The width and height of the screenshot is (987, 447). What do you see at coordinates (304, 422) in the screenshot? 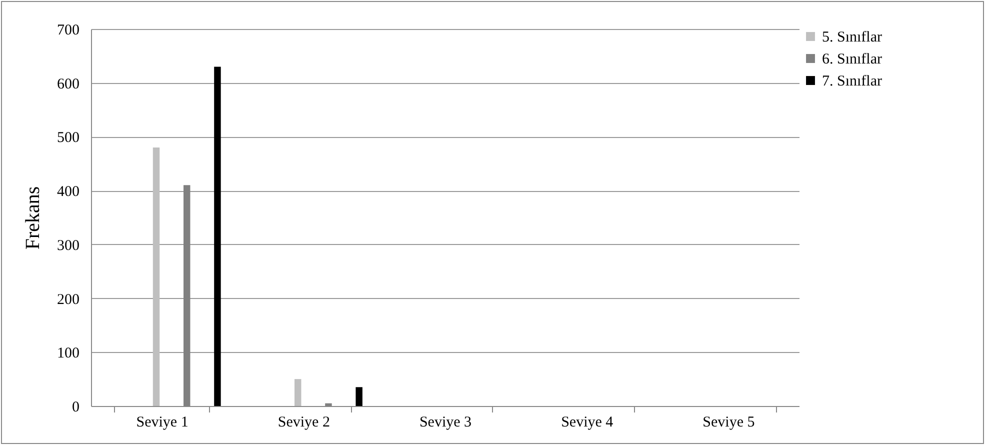
I see `x-tick-label: Seviye 2` at bounding box center [304, 422].